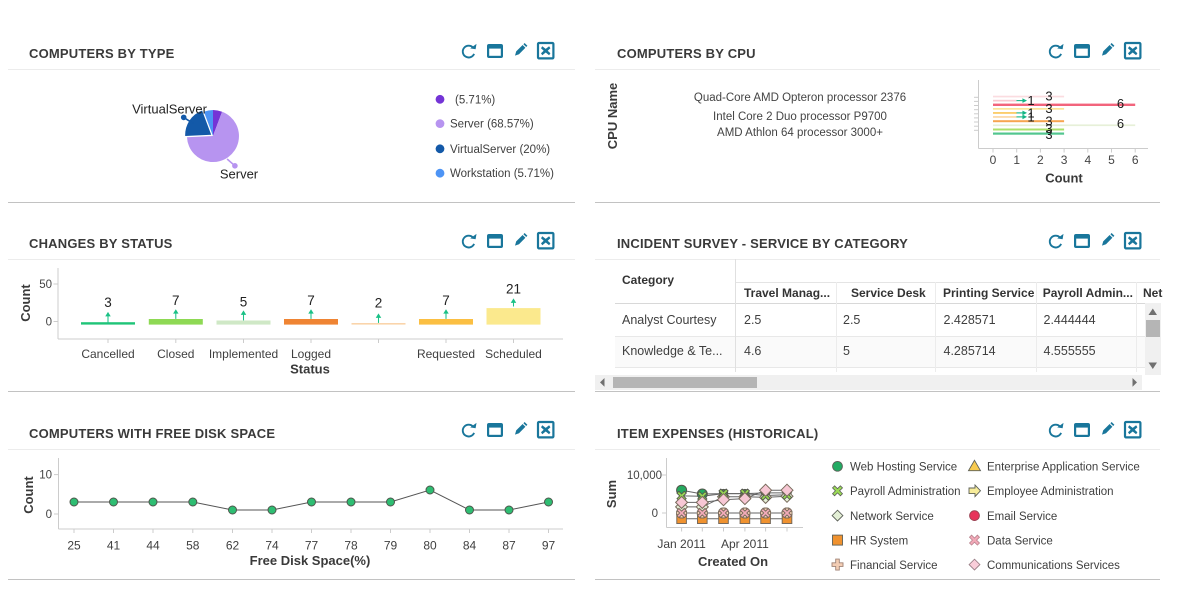 The height and width of the screenshot is (595, 1182). What do you see at coordinates (509, 546) in the screenshot?
I see `svg-text: 87` at bounding box center [509, 546].